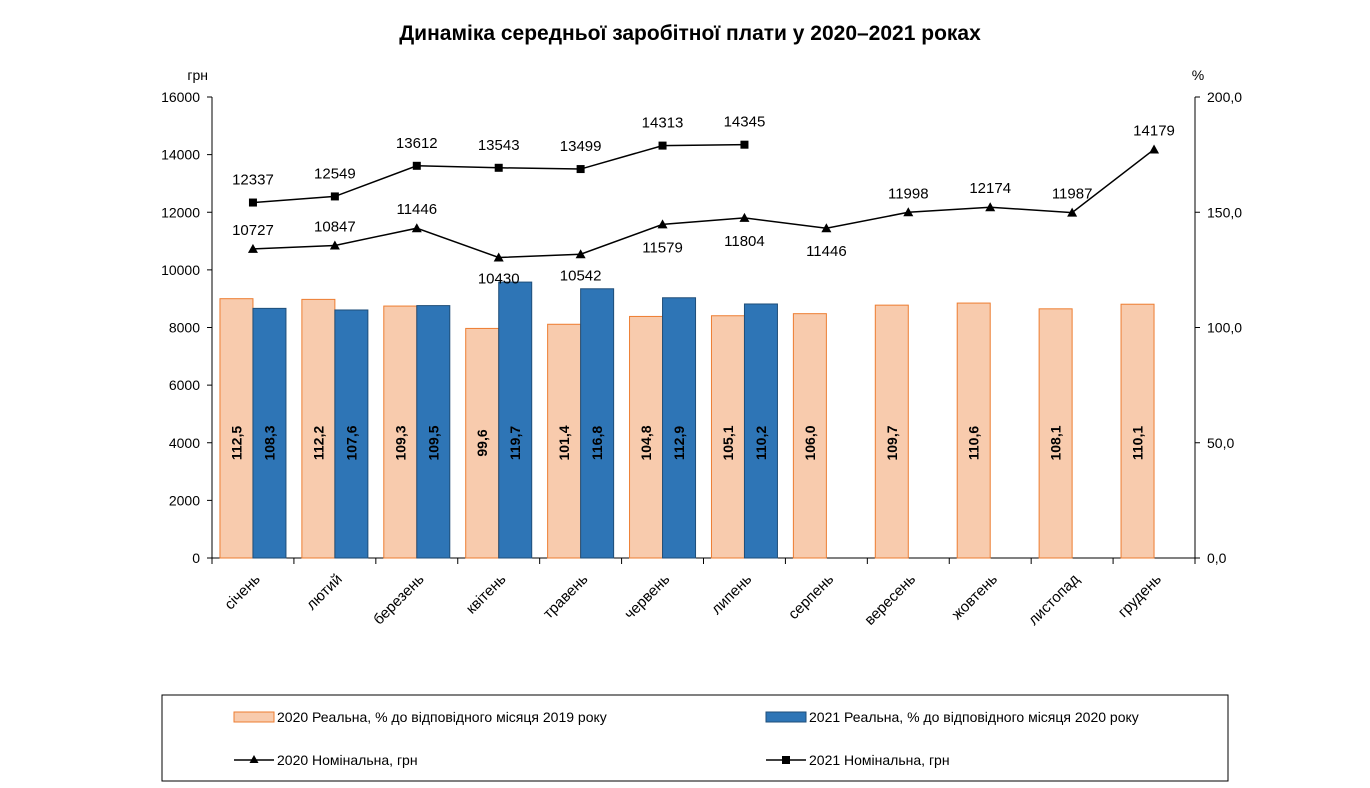  What do you see at coordinates (879, 760) in the screenshot?
I see `legend-label-2021-nominal: 2021 Номінальна, грн` at bounding box center [879, 760].